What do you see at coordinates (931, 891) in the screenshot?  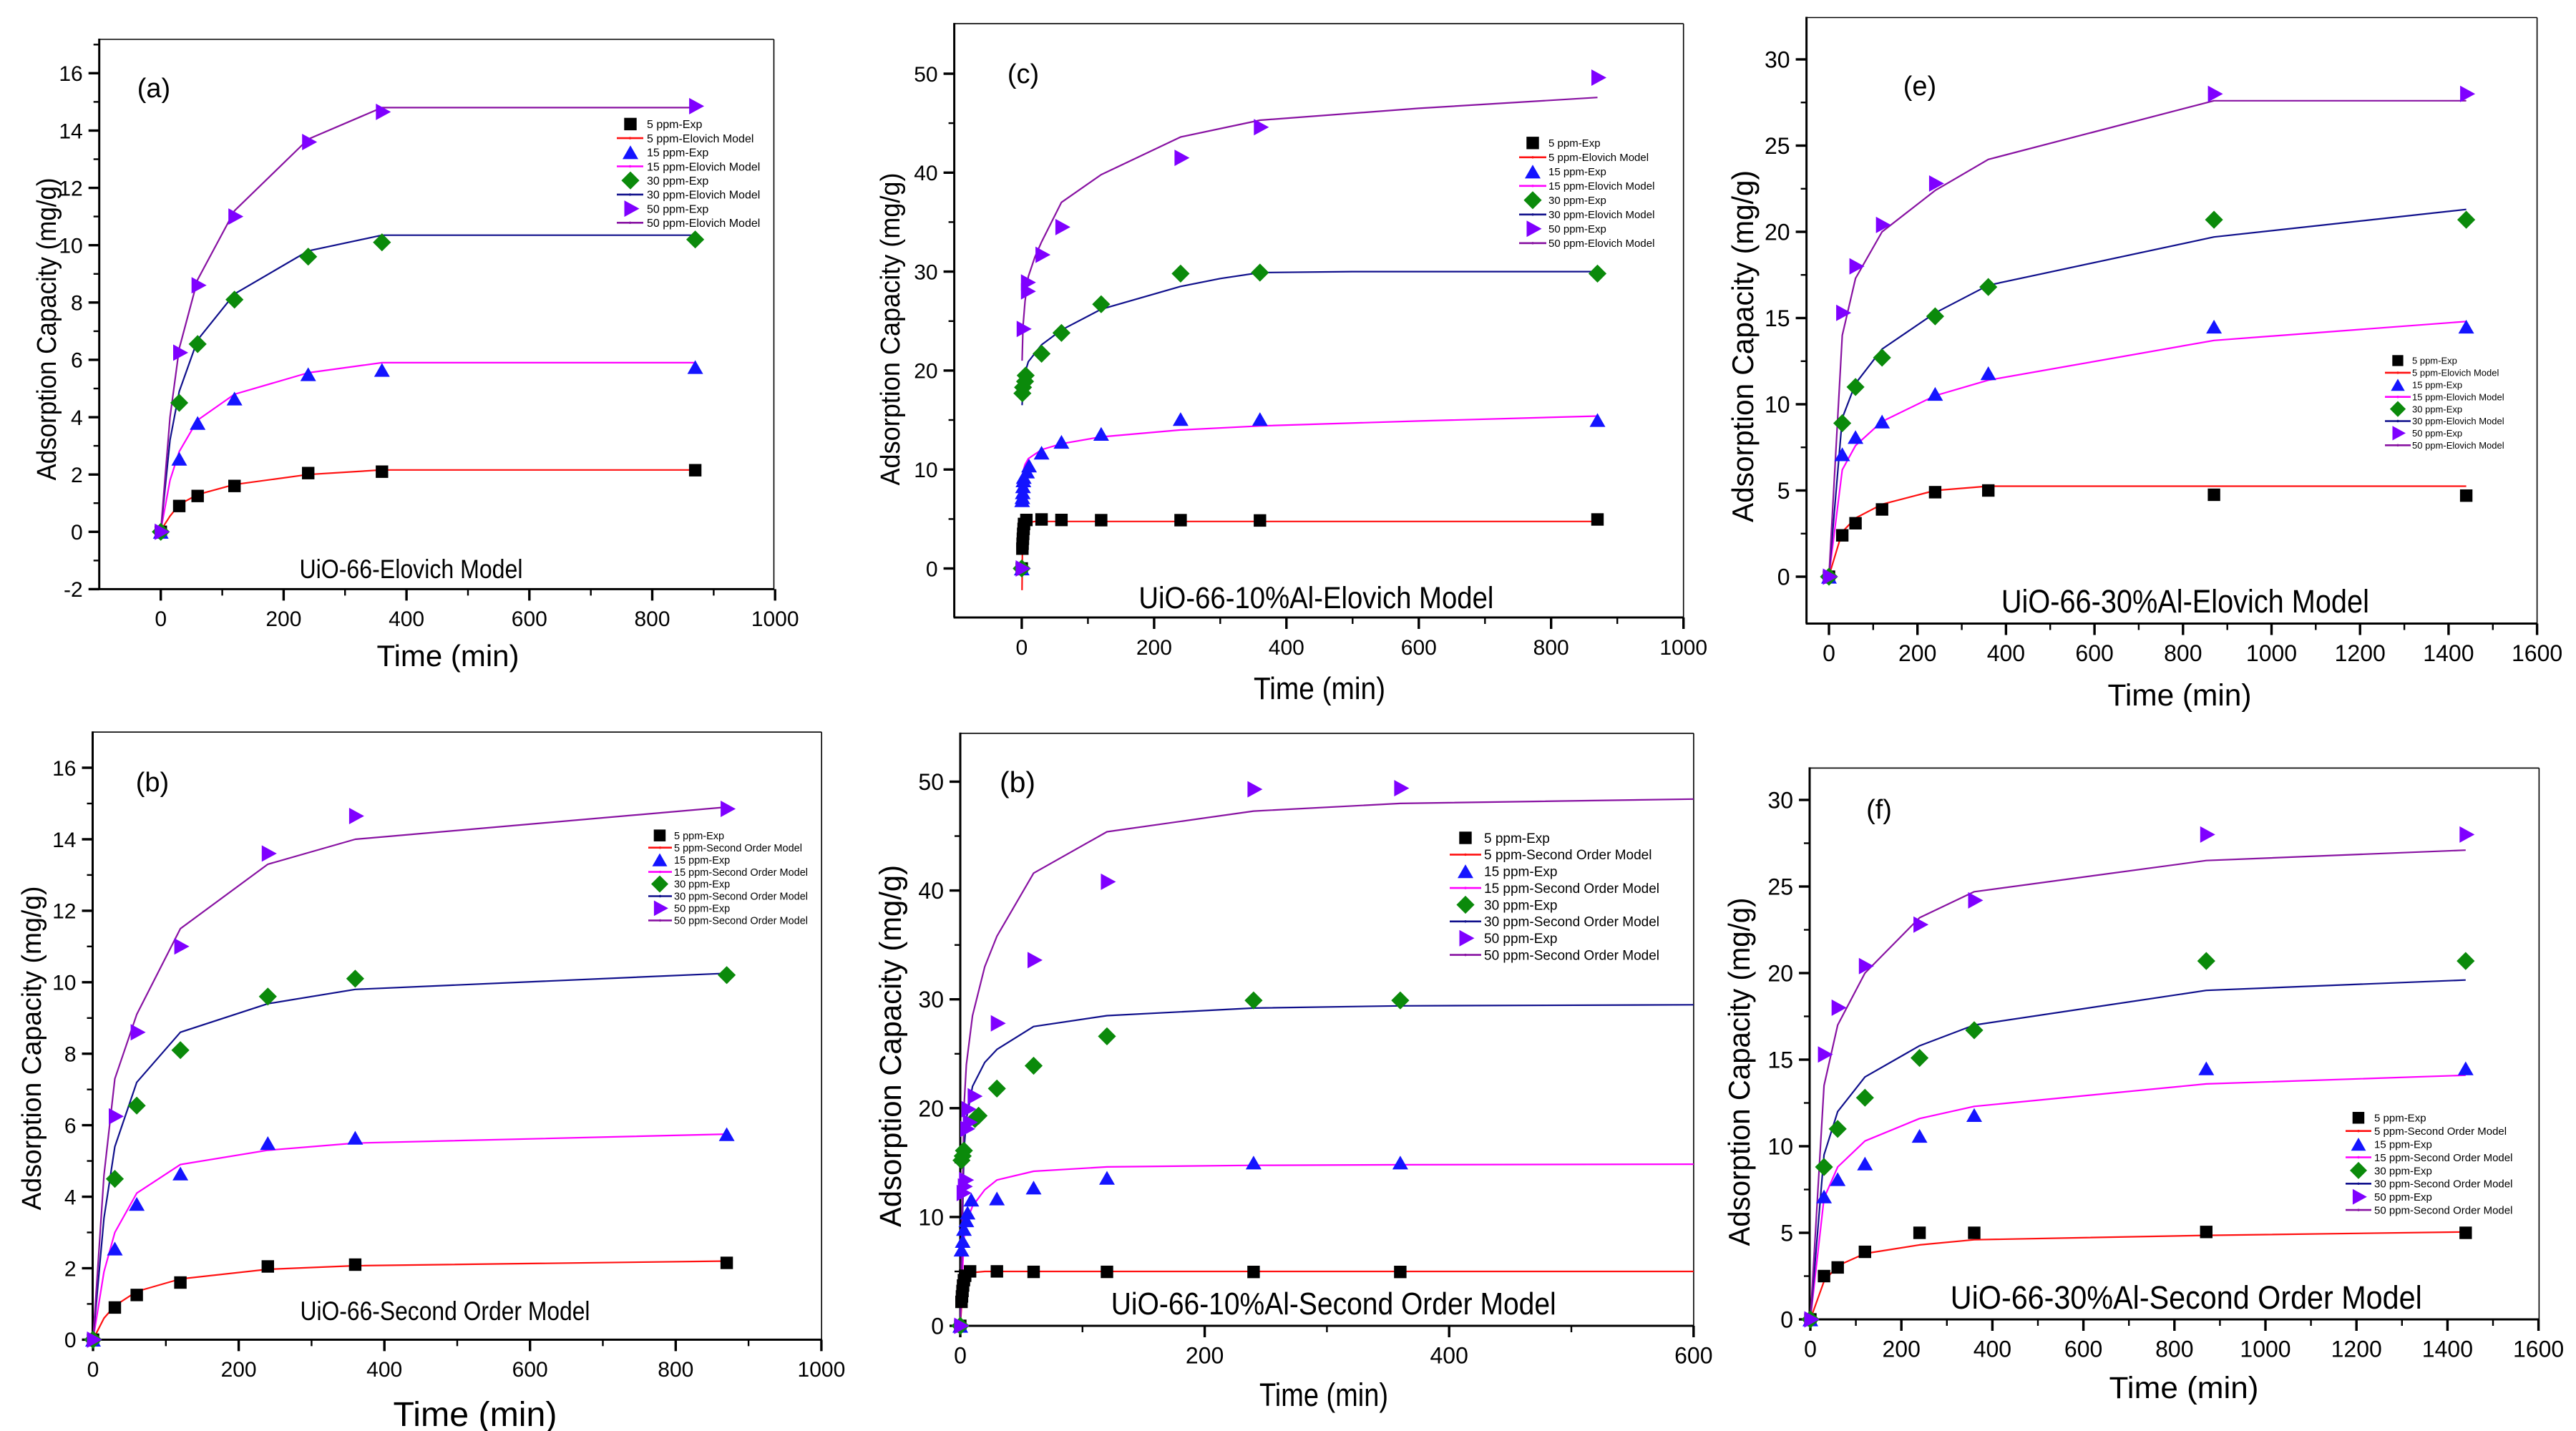 I see `svg-text: 40` at bounding box center [931, 891].